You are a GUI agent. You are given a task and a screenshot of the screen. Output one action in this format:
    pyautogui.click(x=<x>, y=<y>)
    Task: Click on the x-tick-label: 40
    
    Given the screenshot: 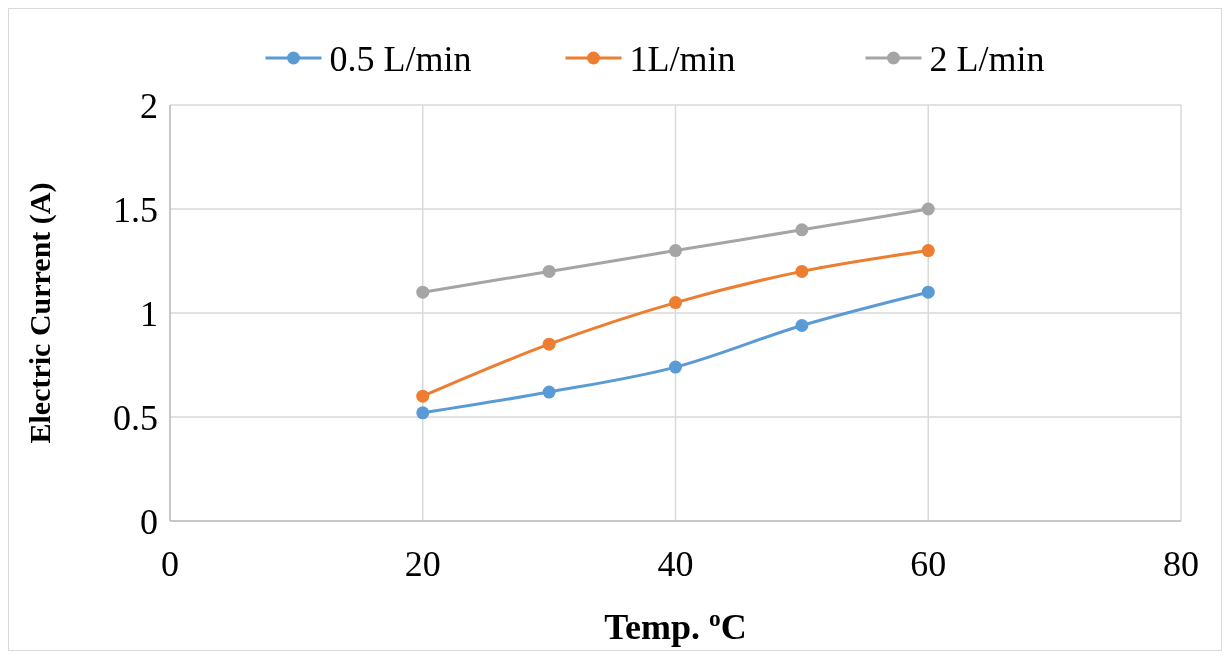 What is the action you would take?
    pyautogui.click(x=675, y=564)
    